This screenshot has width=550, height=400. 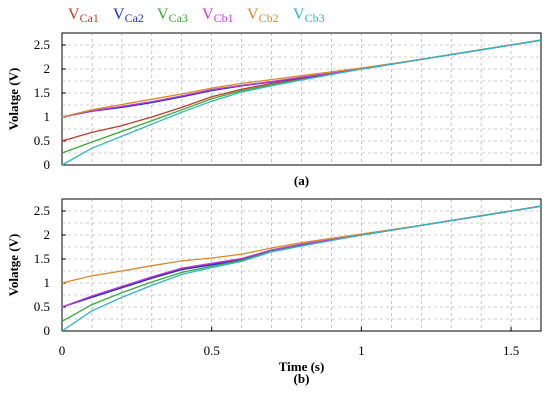 What do you see at coordinates (196, 15) in the screenshot?
I see `legend: VCa1 VCa2 VCa3 VCb1 VCb2 VCb3` at bounding box center [196, 15].